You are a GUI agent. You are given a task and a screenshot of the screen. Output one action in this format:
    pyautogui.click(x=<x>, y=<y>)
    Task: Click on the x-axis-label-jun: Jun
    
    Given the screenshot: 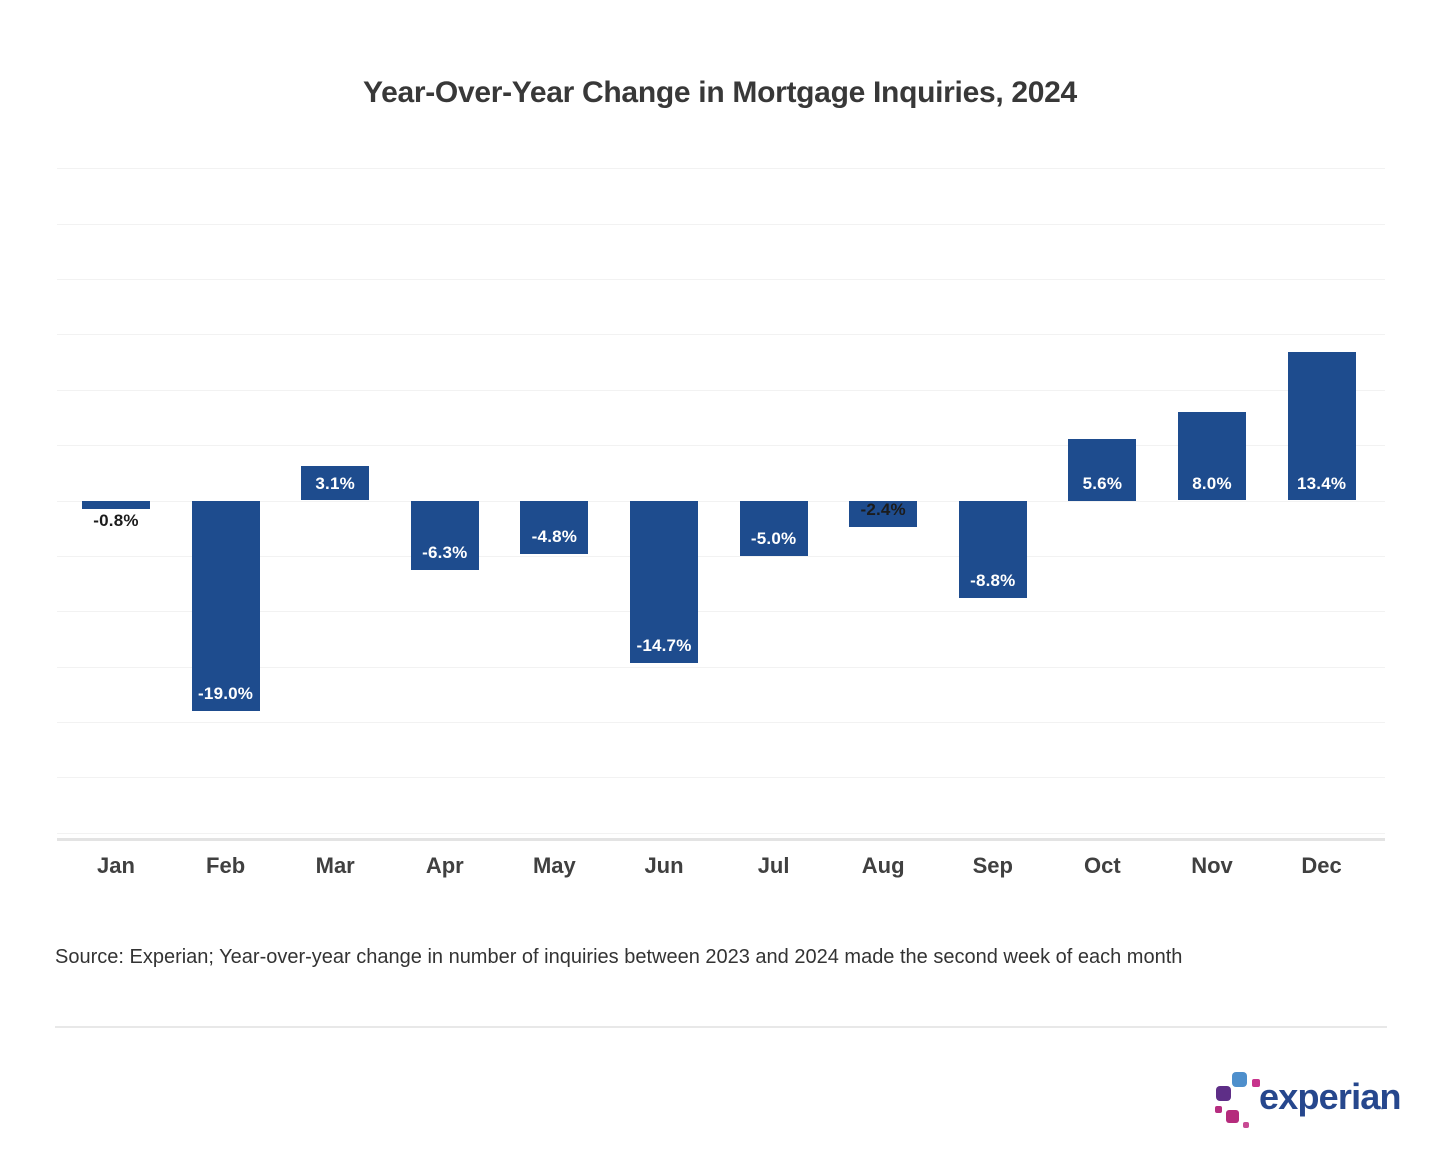 What is the action you would take?
    pyautogui.click(x=664, y=865)
    